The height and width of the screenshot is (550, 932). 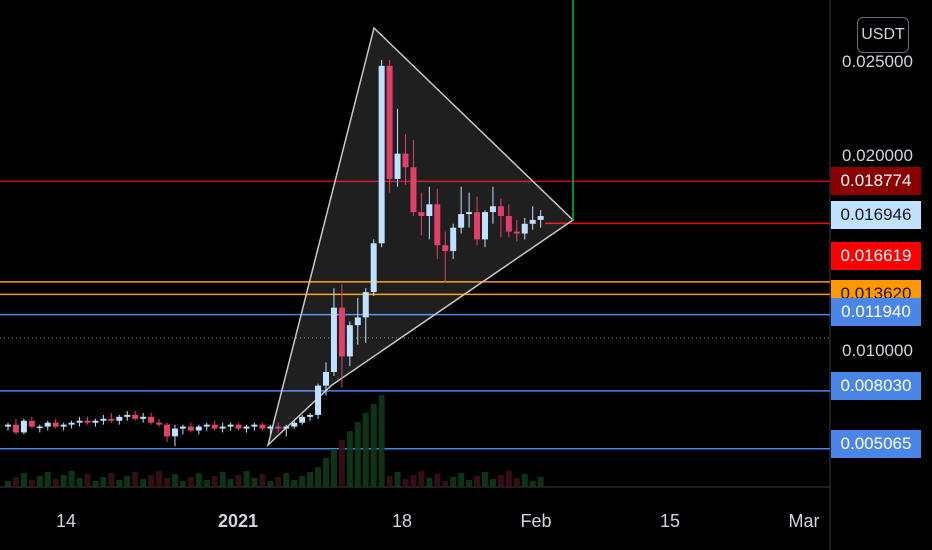 What do you see at coordinates (883, 35) in the screenshot?
I see `currency-button: USDT` at bounding box center [883, 35].